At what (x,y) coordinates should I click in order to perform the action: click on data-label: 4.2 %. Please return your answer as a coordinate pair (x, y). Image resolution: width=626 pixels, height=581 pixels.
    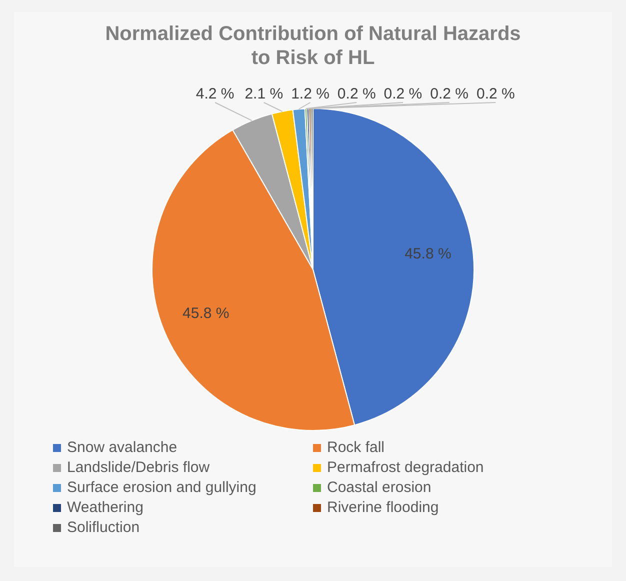
    Looking at the image, I should click on (215, 94).